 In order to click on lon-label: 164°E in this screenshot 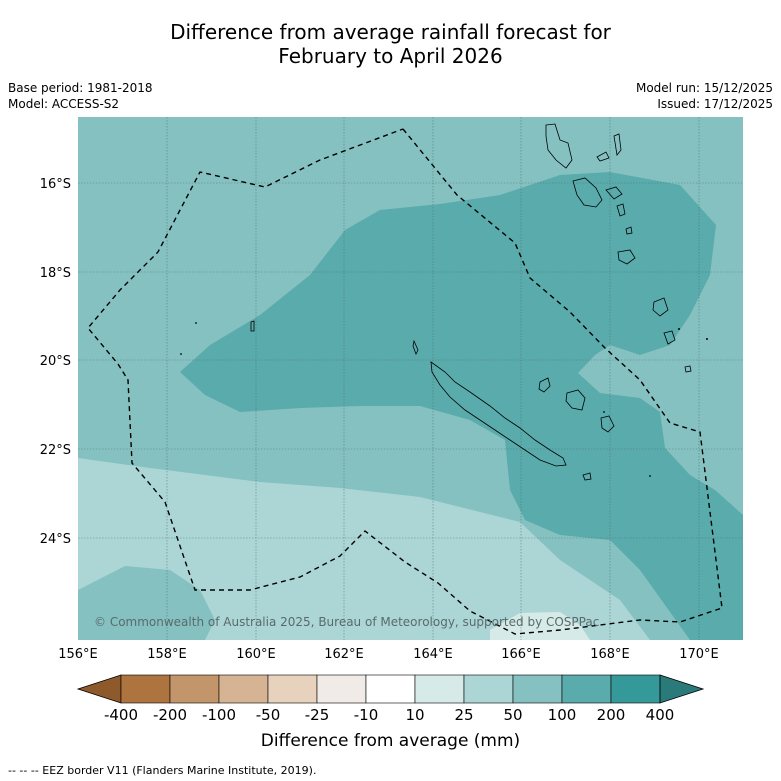, I will do `click(433, 654)`.